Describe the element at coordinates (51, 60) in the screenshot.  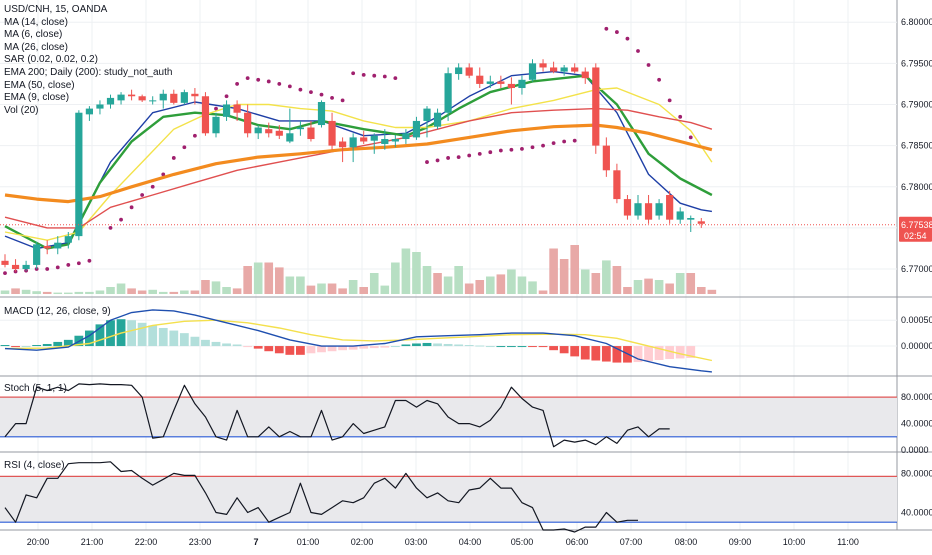
I see `legend-sar: SAR (0.02, 0.02, 0.2)` at that location.